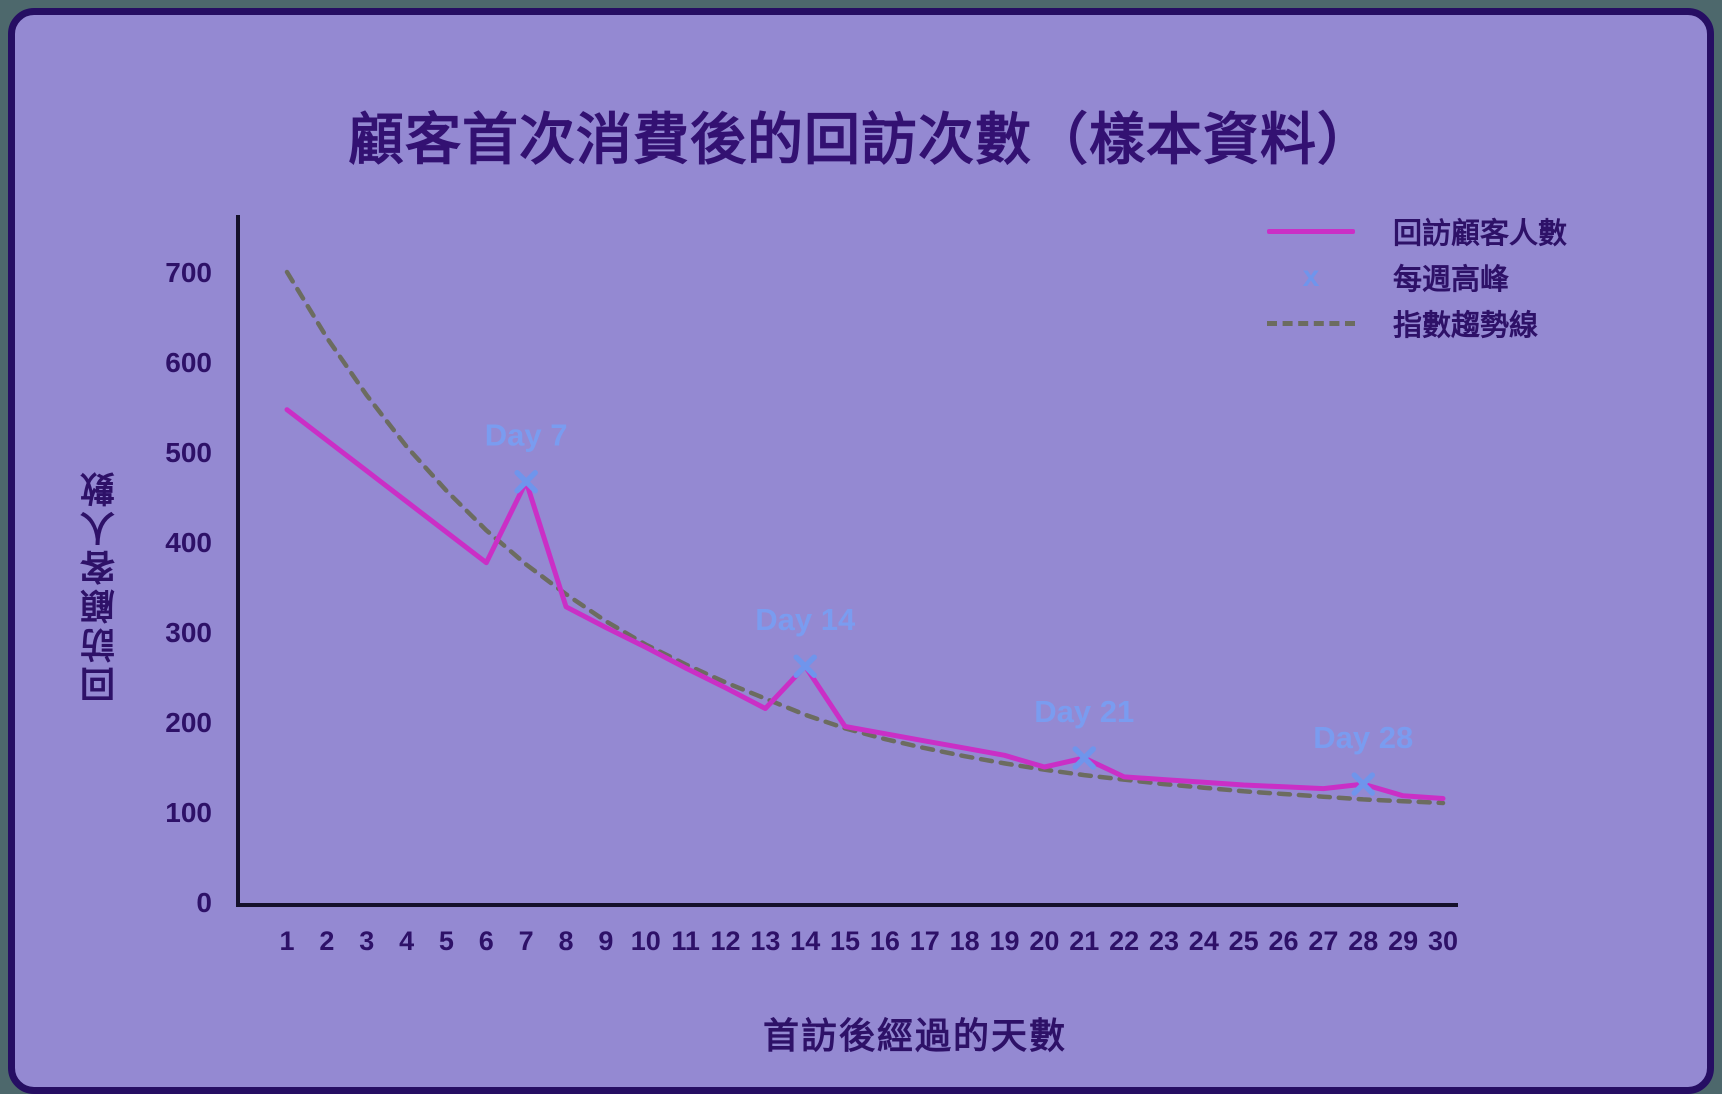 This screenshot has width=1722, height=1094. Describe the element at coordinates (188, 362) in the screenshot. I see `y-tick-label: 600` at that location.